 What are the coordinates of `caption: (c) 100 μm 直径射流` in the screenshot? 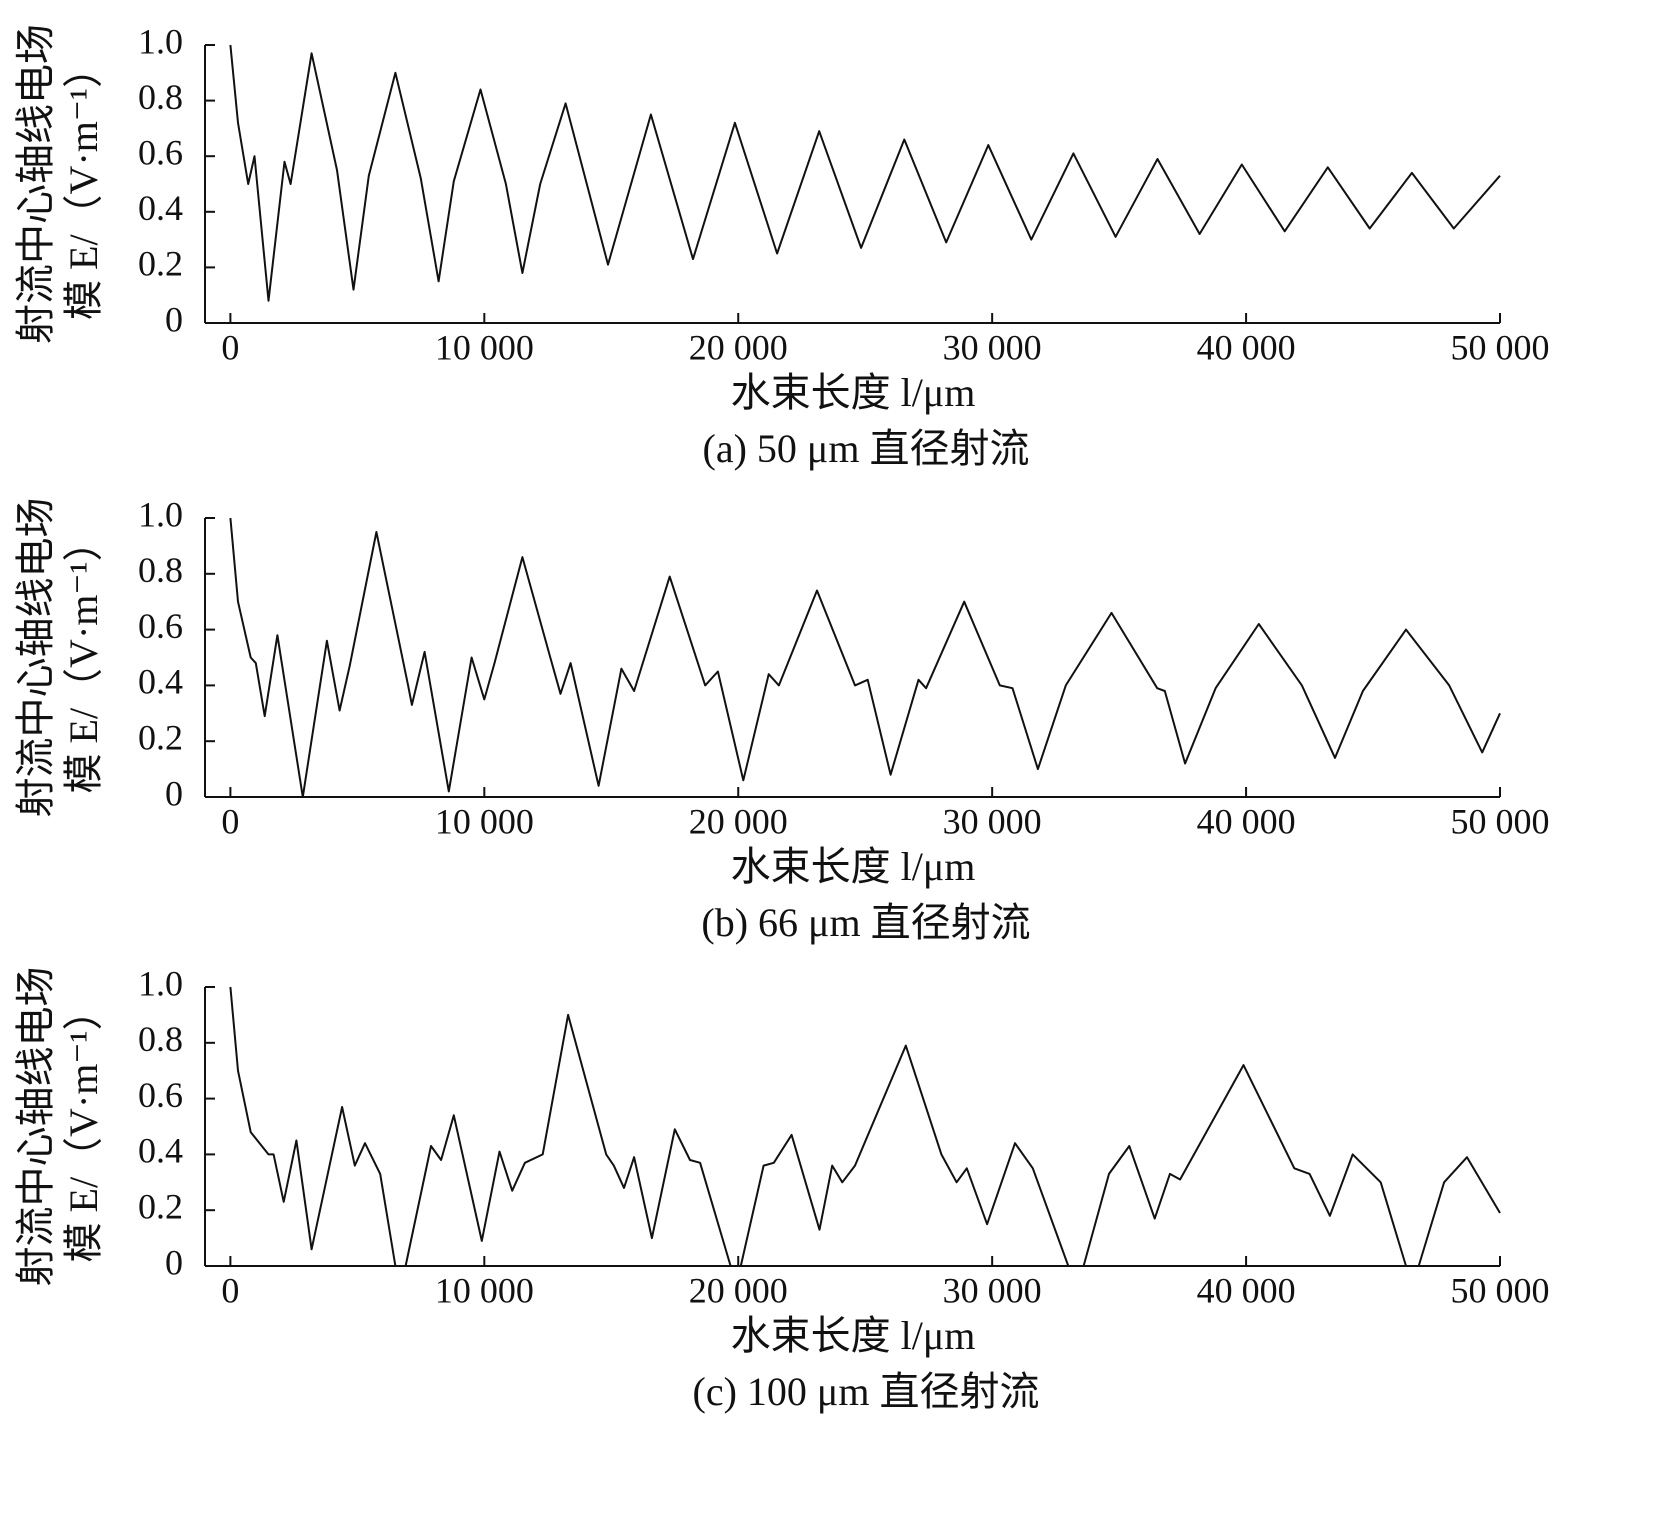 It's located at (866, 1391).